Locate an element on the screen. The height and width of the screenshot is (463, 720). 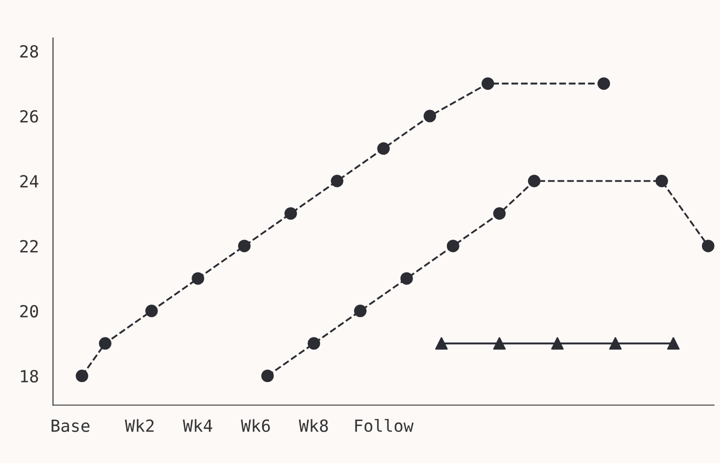
y-tick-label: 26 is located at coordinates (29, 116).